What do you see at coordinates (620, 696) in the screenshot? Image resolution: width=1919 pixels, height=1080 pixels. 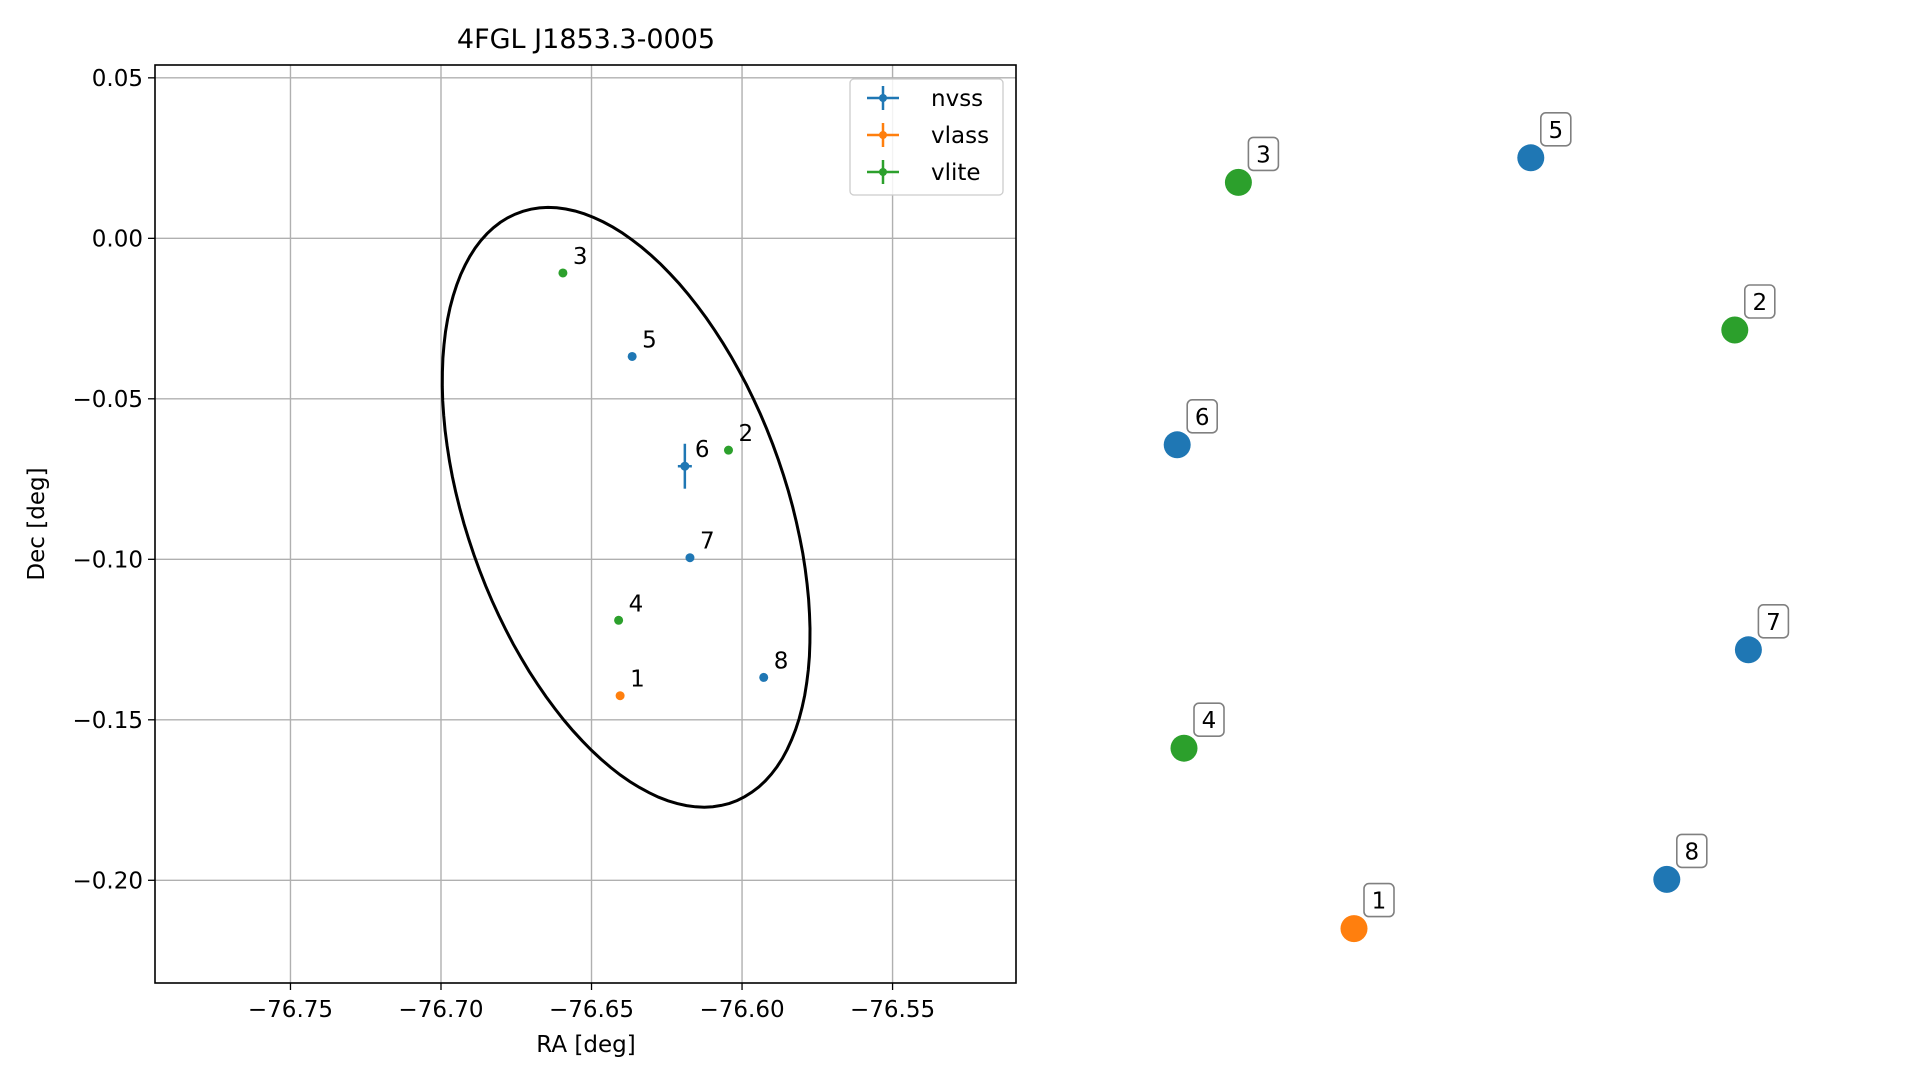 I see `data-point-vlass` at bounding box center [620, 696].